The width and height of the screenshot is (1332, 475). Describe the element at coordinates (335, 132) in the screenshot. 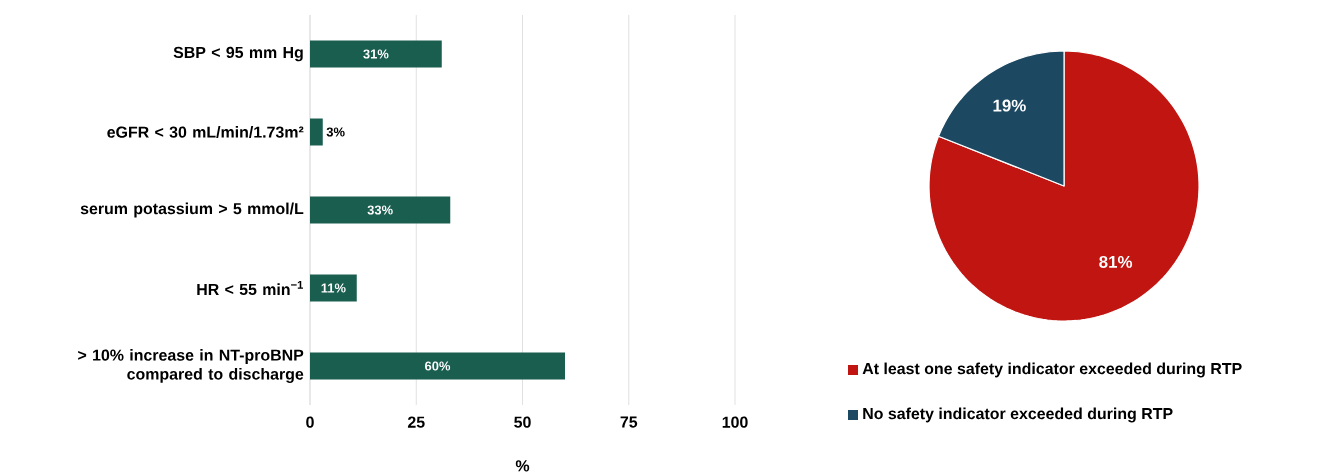

I see `data-label: 3%` at that location.